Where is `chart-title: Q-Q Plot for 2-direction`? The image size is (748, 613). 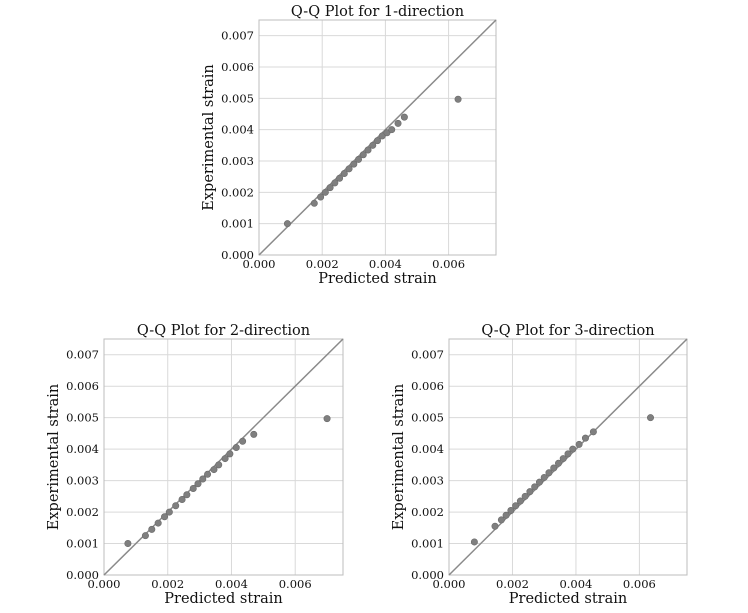 chart-title: Q-Q Plot for 2-direction is located at coordinates (223, 331).